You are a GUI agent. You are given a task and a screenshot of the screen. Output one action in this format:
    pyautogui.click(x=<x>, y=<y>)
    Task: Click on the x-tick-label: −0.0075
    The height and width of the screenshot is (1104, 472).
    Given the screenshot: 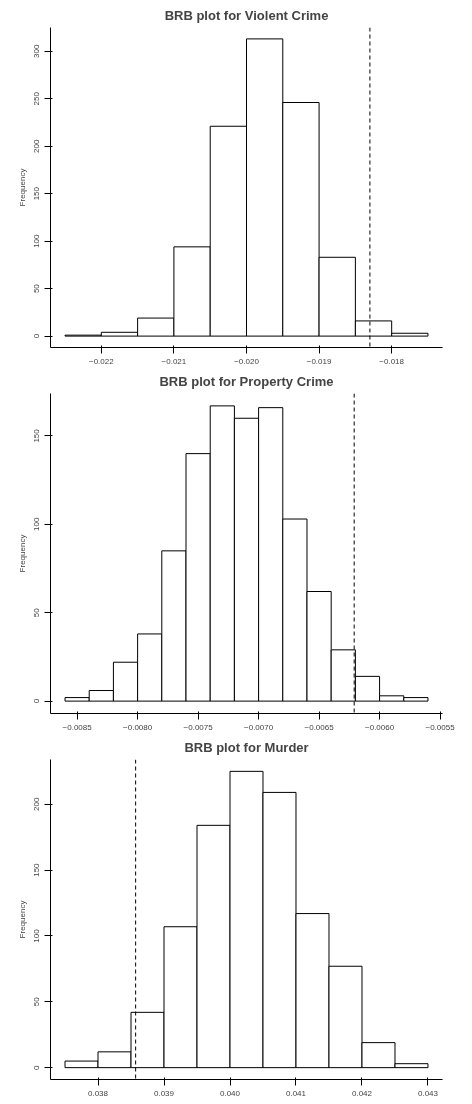 What is the action you would take?
    pyautogui.click(x=198, y=727)
    